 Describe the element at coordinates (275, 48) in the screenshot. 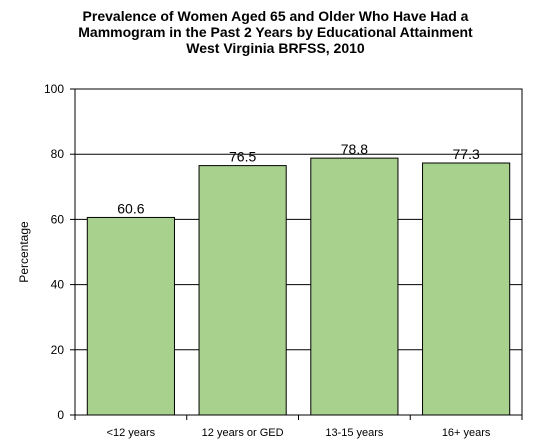

I see `chart-title-line-3: West Virginia BRFSS, 2010` at that location.